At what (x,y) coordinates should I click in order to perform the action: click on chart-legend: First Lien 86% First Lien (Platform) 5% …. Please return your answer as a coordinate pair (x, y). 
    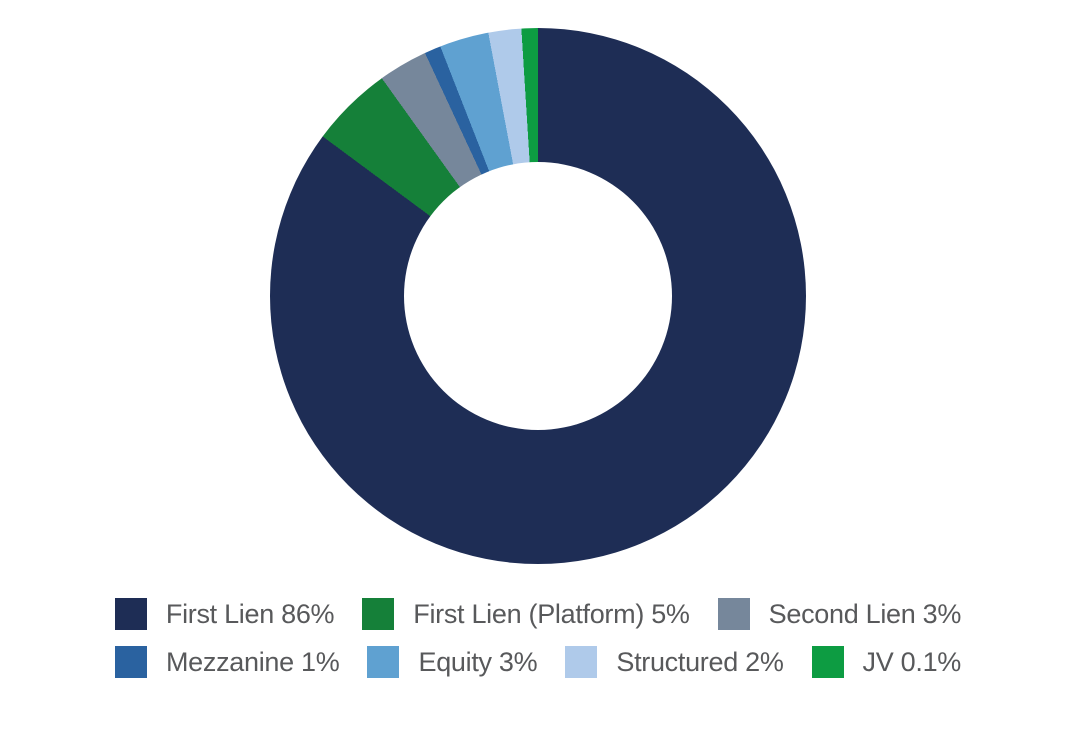
    Looking at the image, I should click on (538, 638).